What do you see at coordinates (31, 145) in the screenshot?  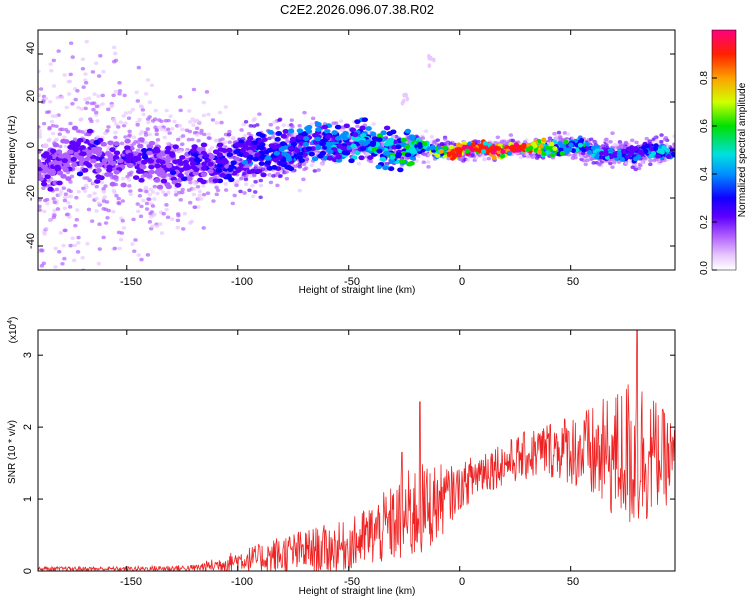 I see `spectrogram-y-tick-label: 0` at bounding box center [31, 145].